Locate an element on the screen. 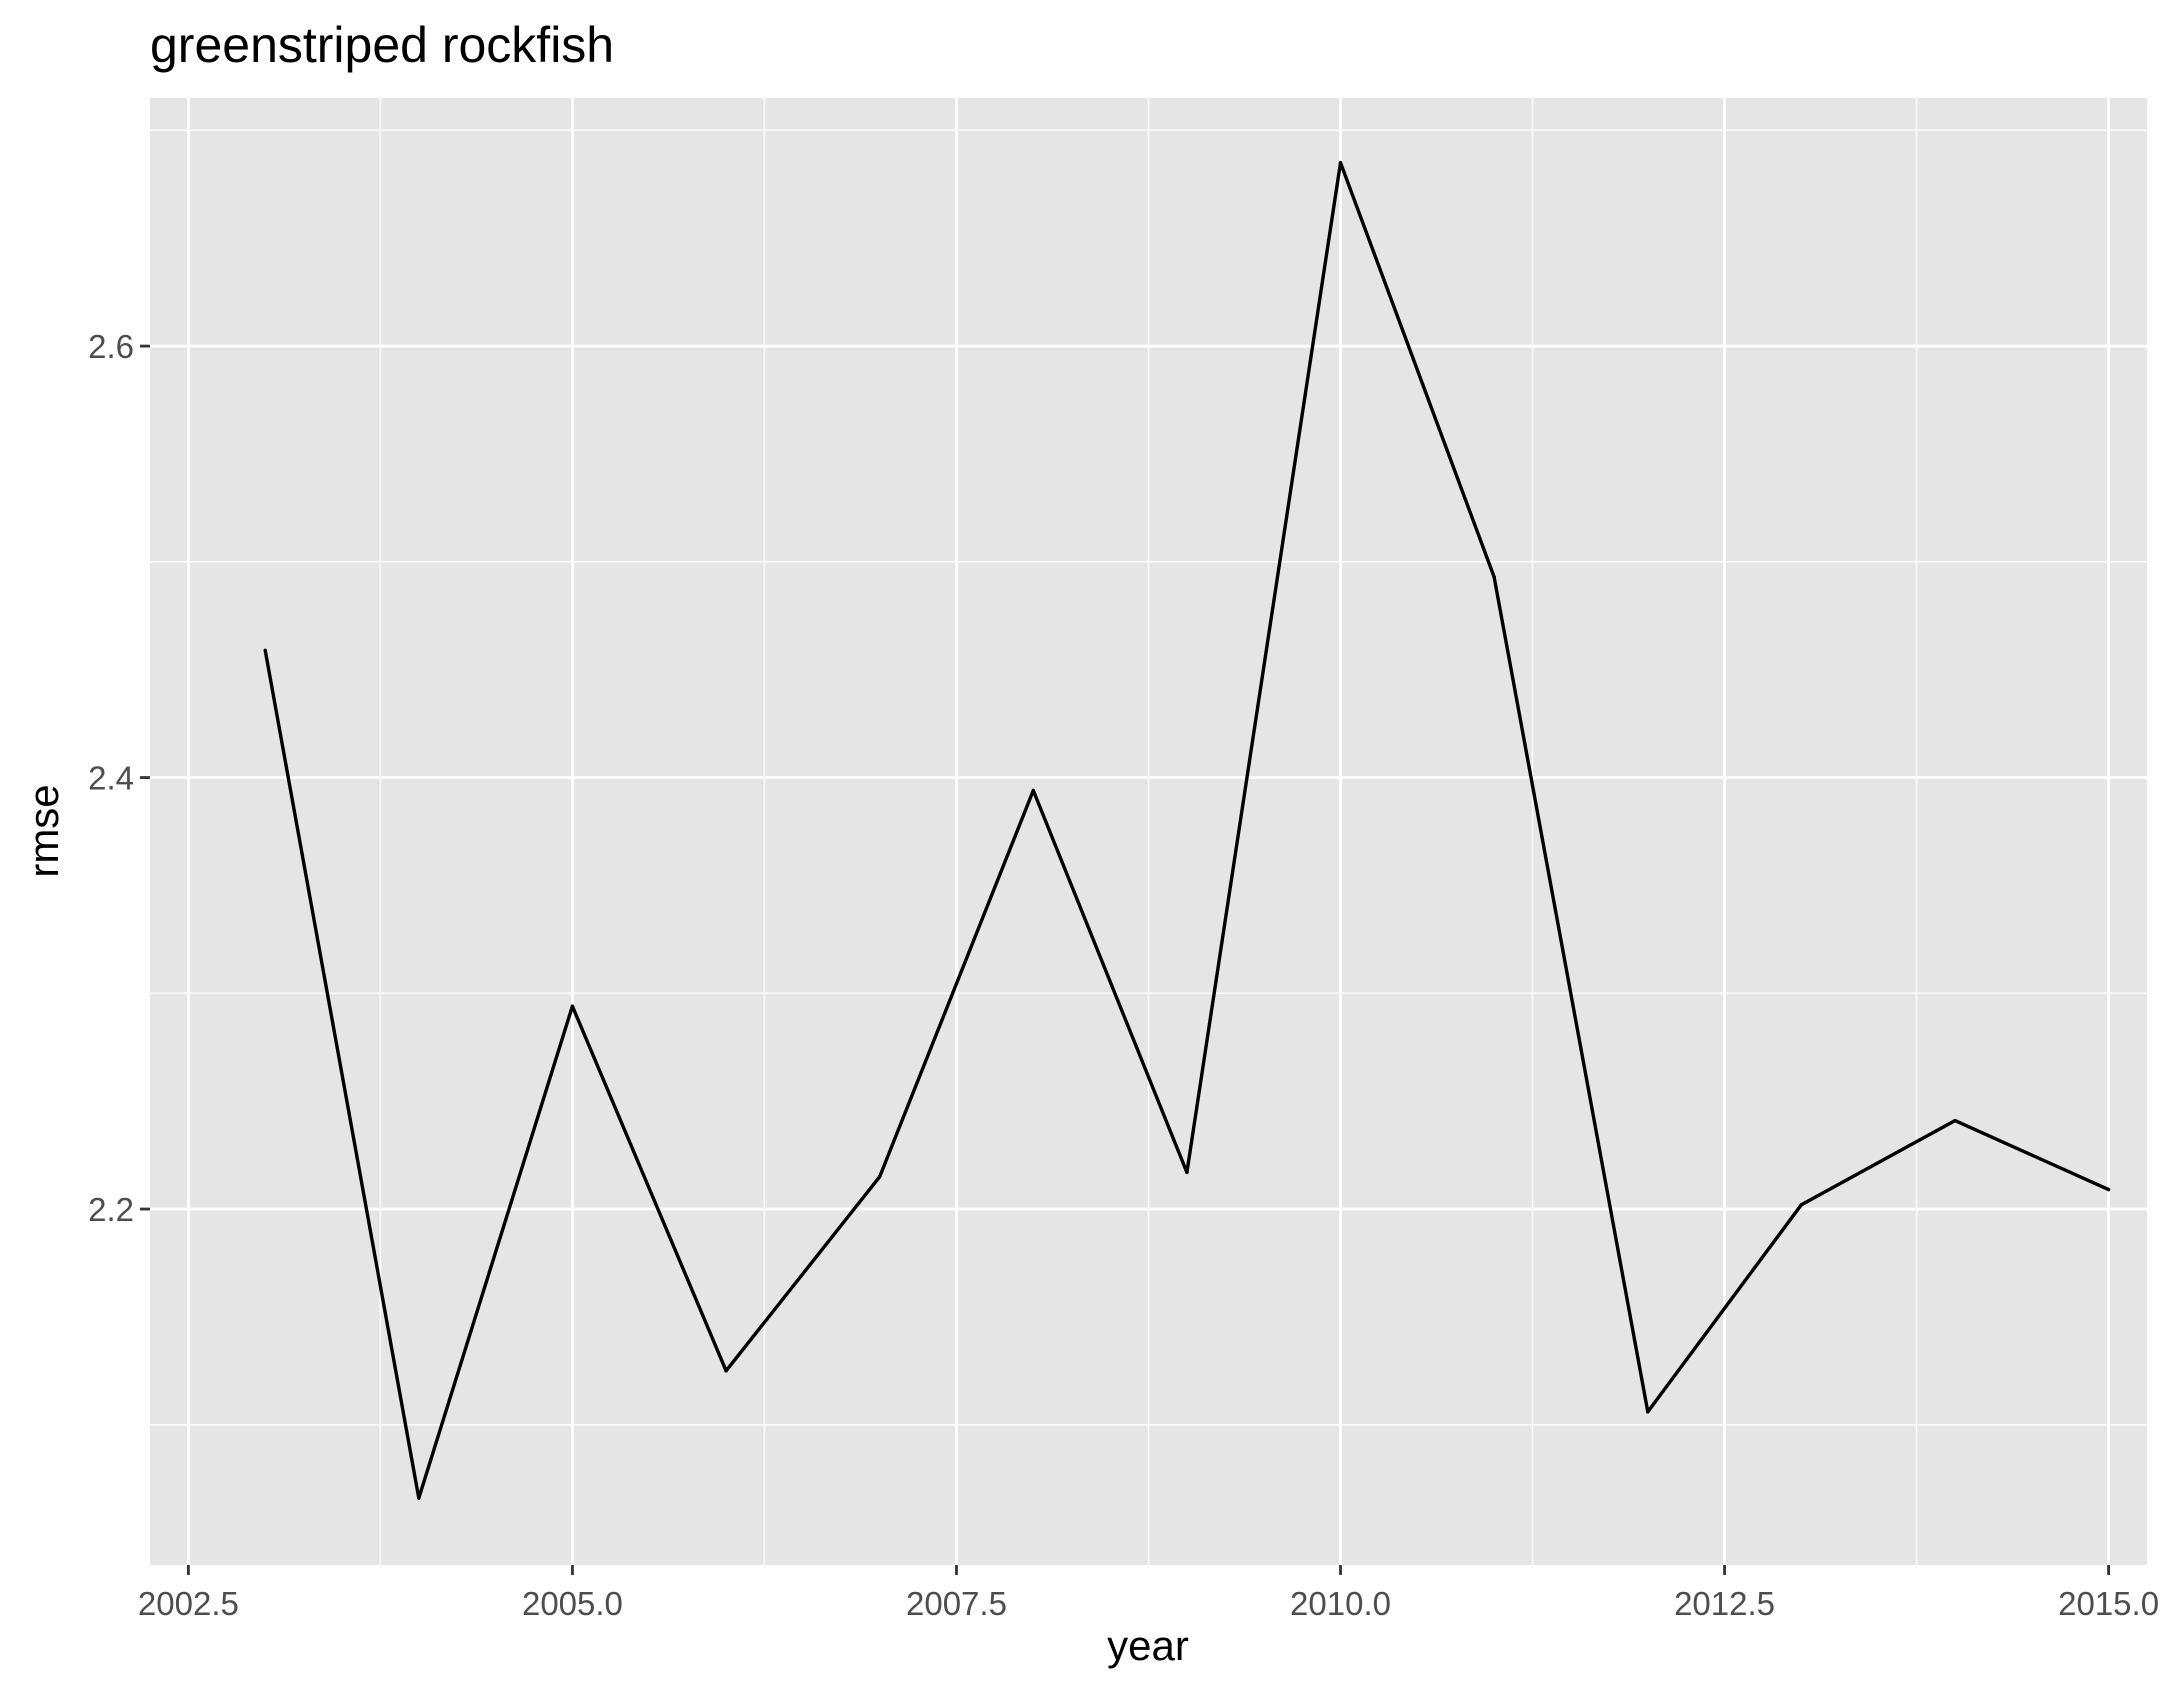  x-tick-label: 2007.5 is located at coordinates (956, 1603).